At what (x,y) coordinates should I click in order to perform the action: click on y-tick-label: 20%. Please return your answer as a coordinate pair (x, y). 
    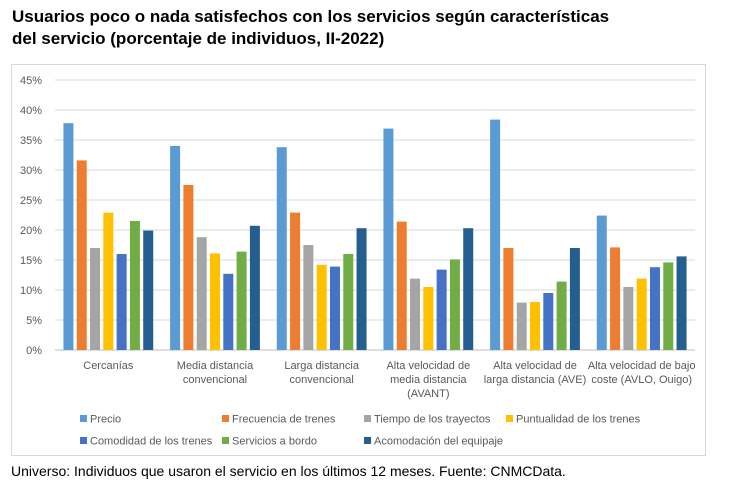
    Looking at the image, I should click on (31, 231).